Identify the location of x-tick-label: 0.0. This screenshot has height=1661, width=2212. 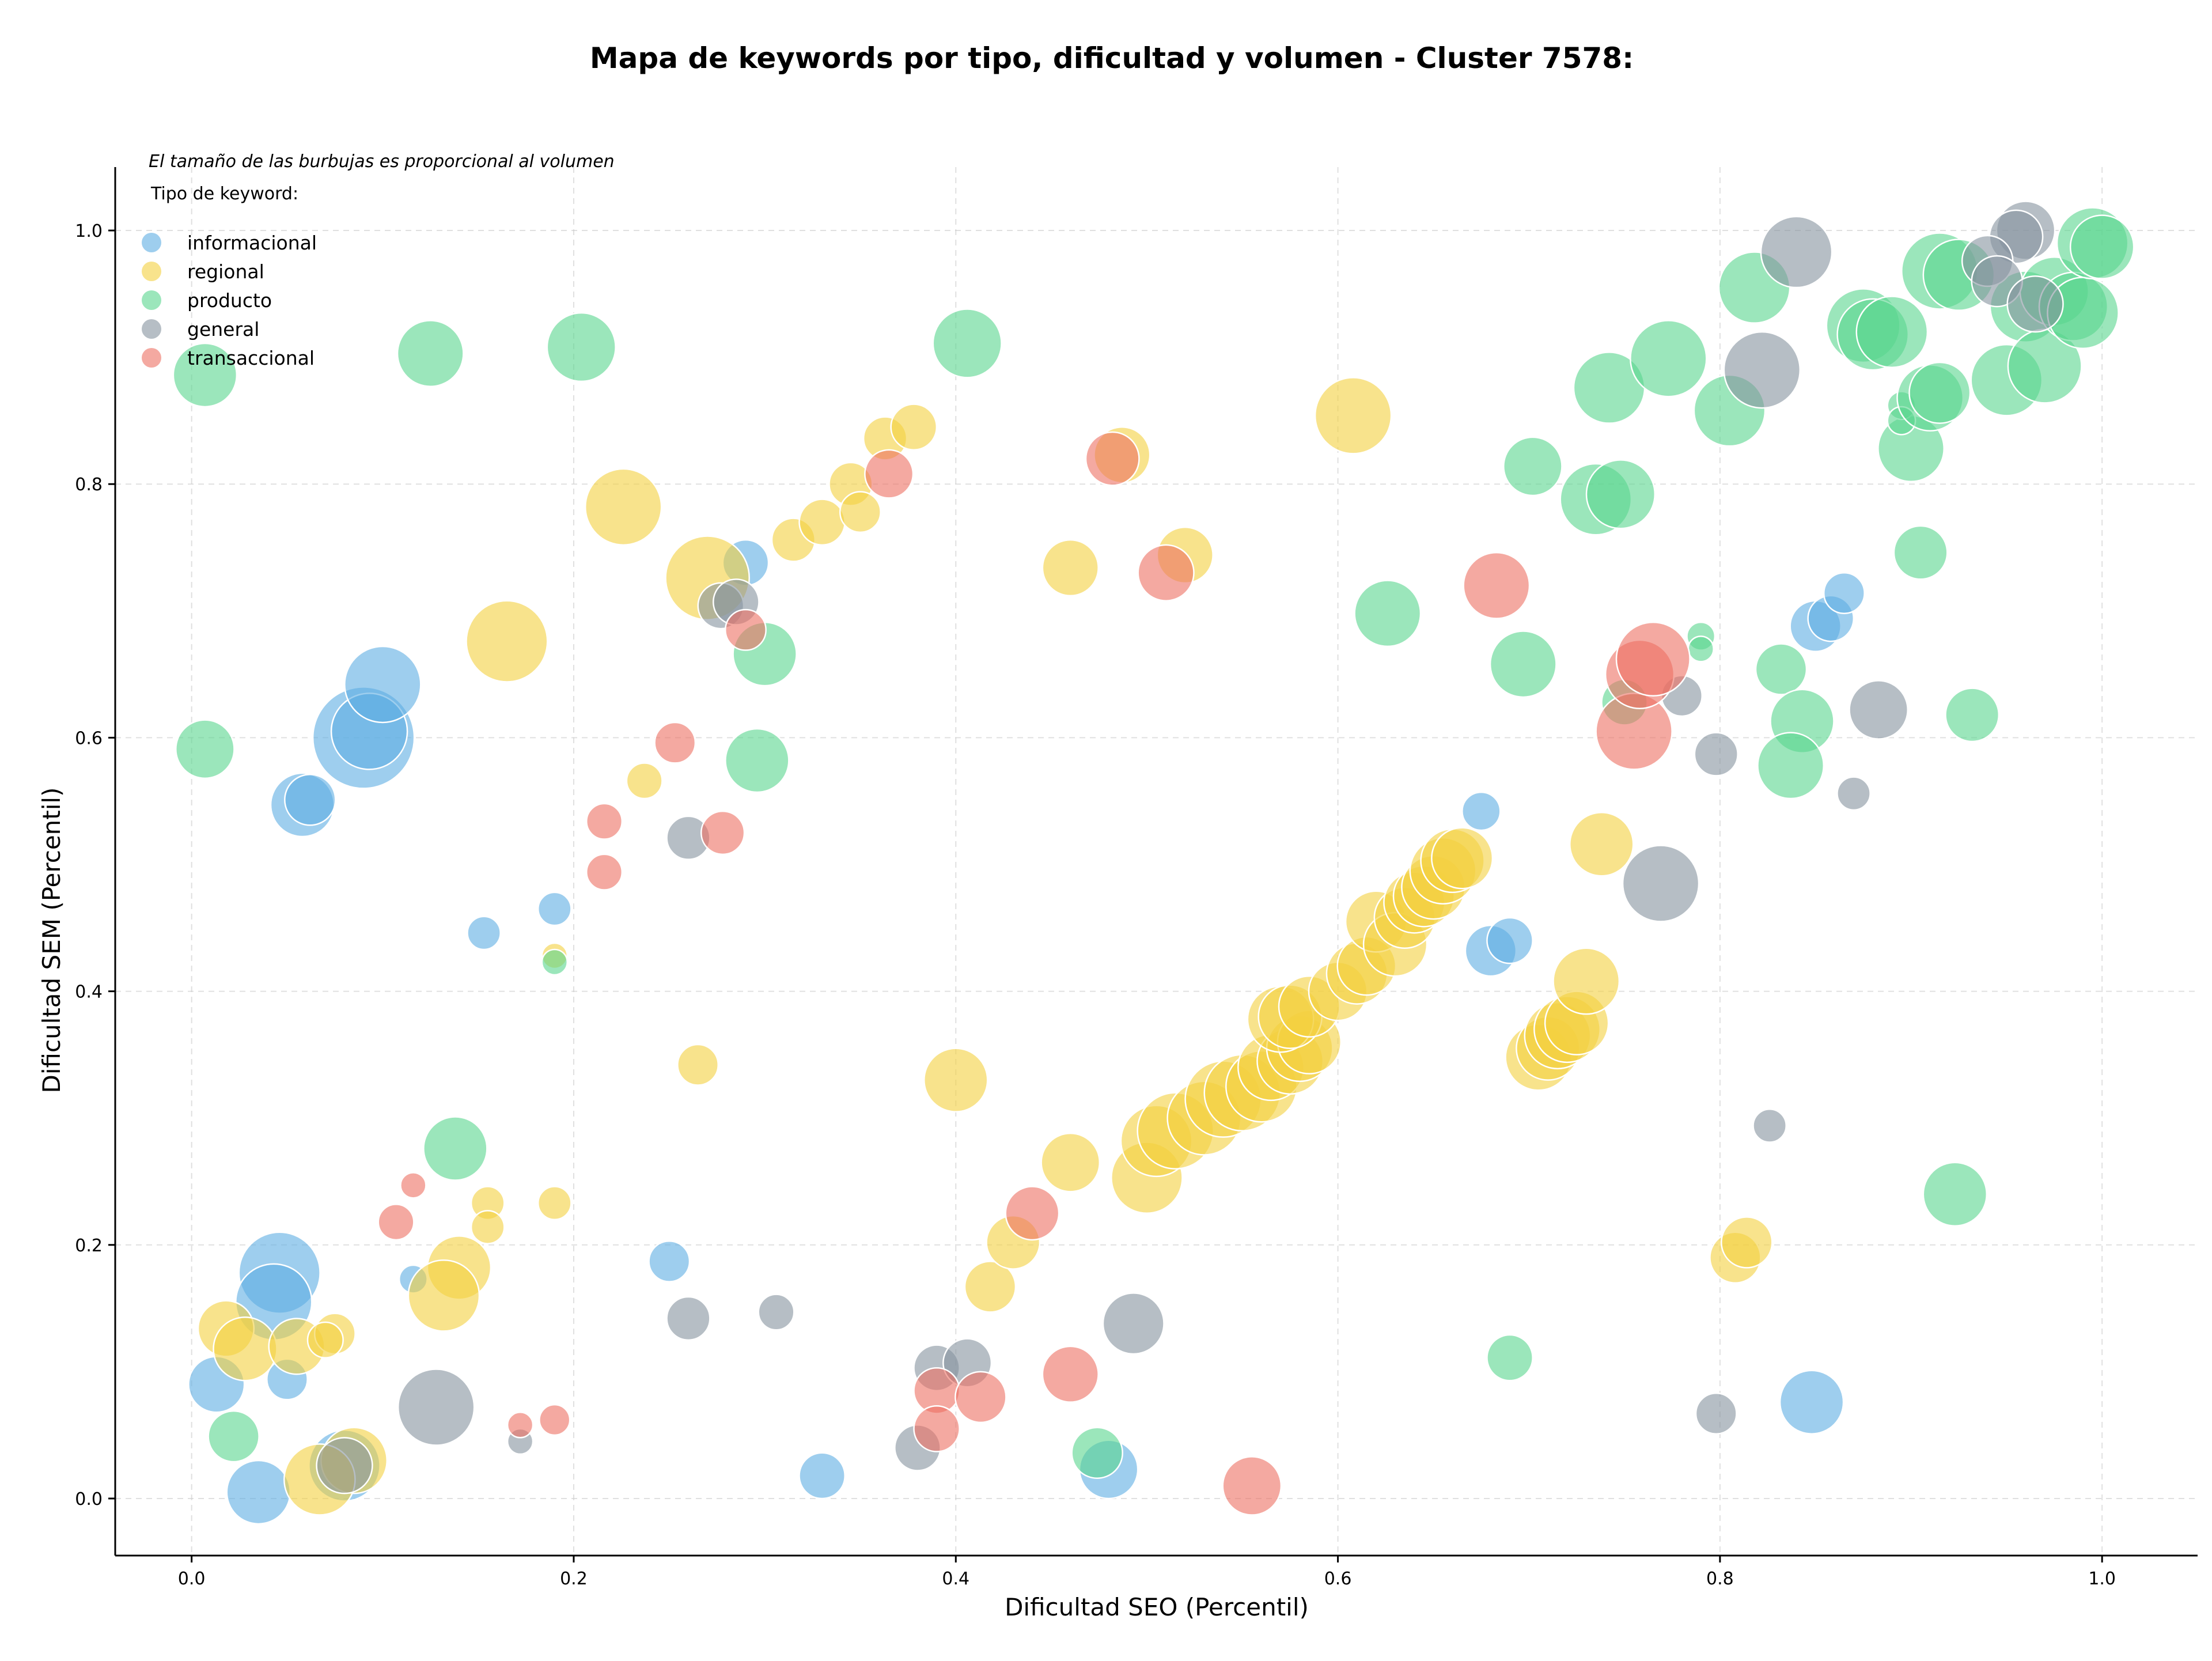
(192, 1579).